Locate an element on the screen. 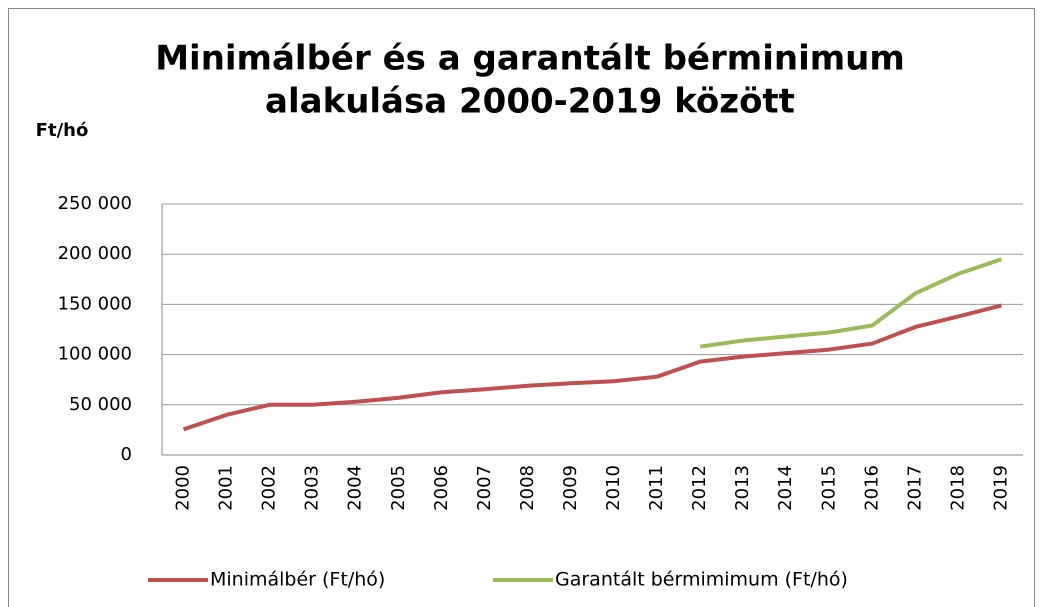  x-tick-label: 2004 is located at coordinates (355, 488).